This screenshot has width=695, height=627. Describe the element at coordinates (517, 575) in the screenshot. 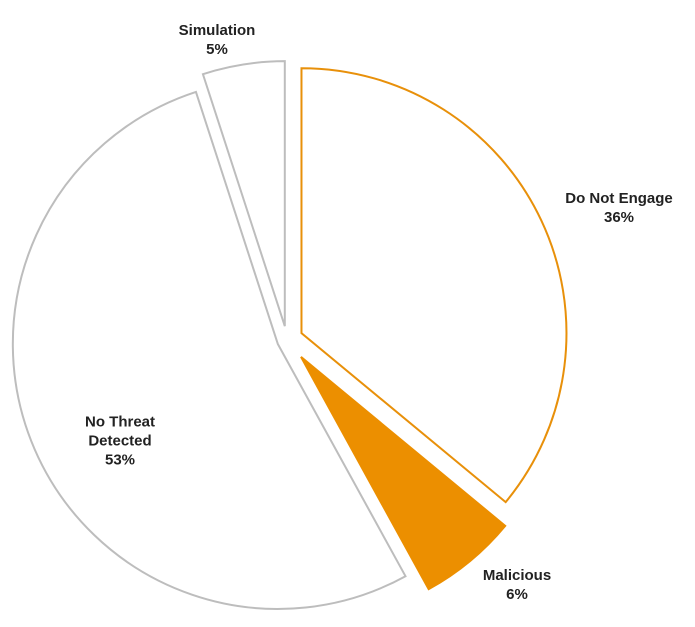

I see `slice-name-malicious: Malicious` at that location.